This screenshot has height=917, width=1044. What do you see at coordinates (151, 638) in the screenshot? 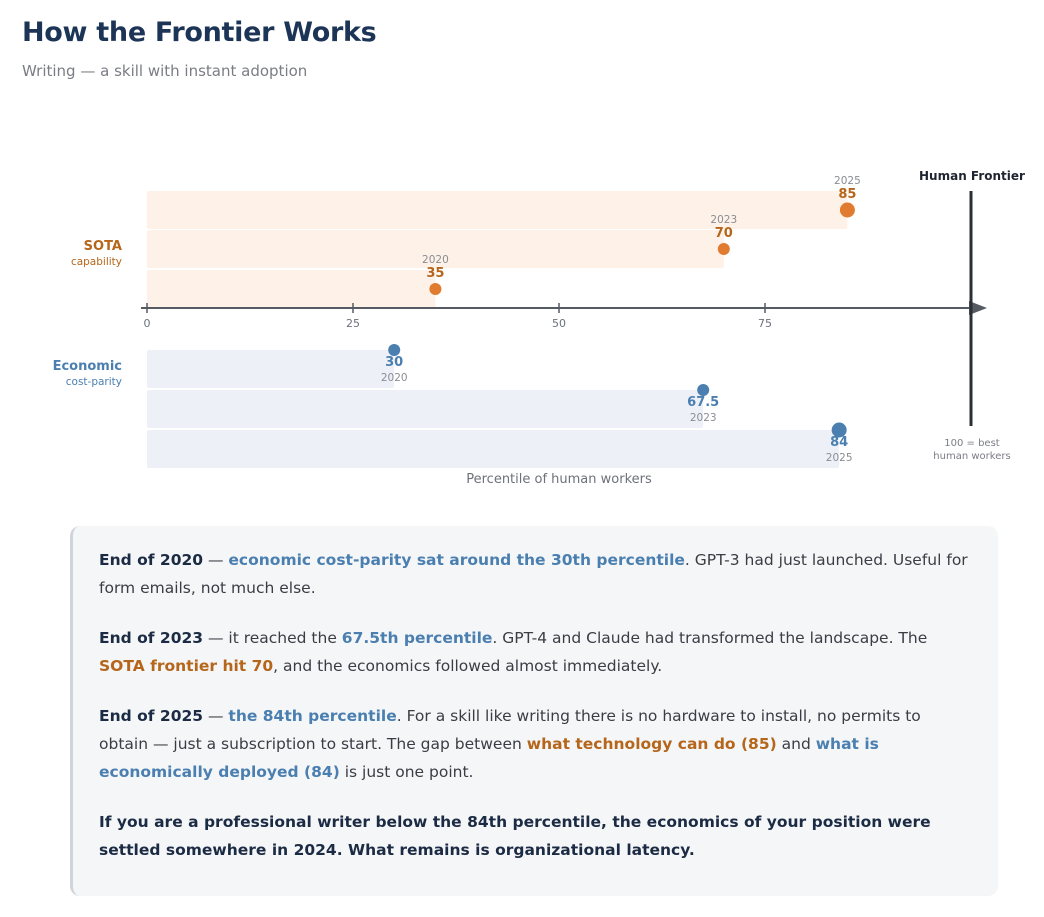
I see `note-2023-lead: End of 2023` at bounding box center [151, 638].